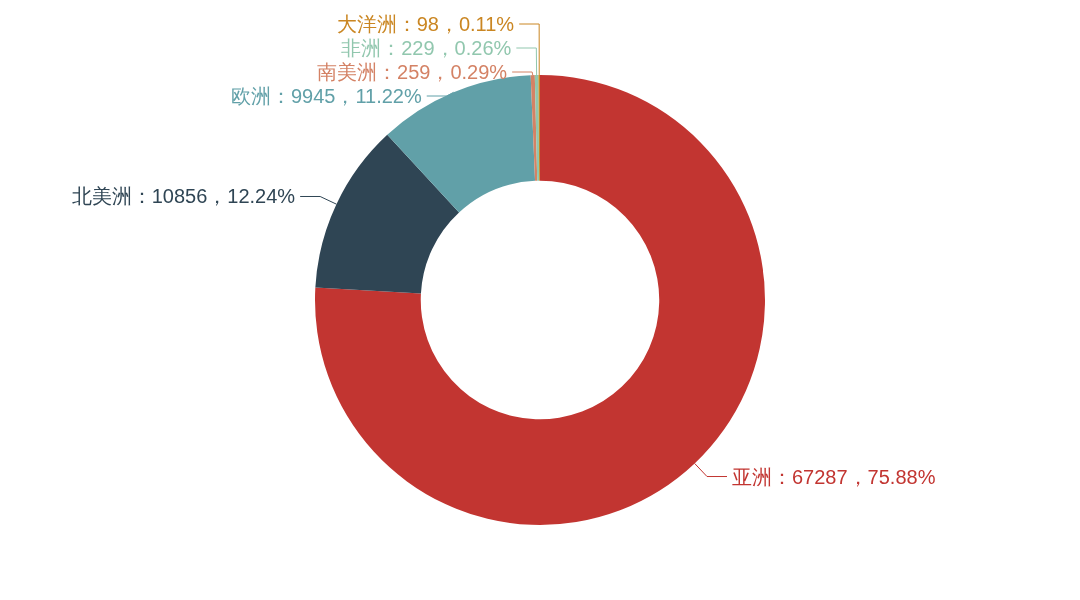 Image resolution: width=1080 pixels, height=600 pixels. Describe the element at coordinates (366, 24) in the screenshot. I see `slice-label: 大洋洲` at that location.